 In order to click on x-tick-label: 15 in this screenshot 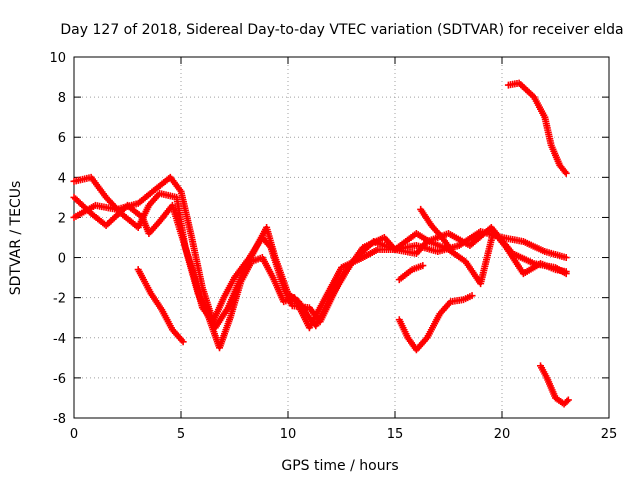, I will do `click(395, 434)`.